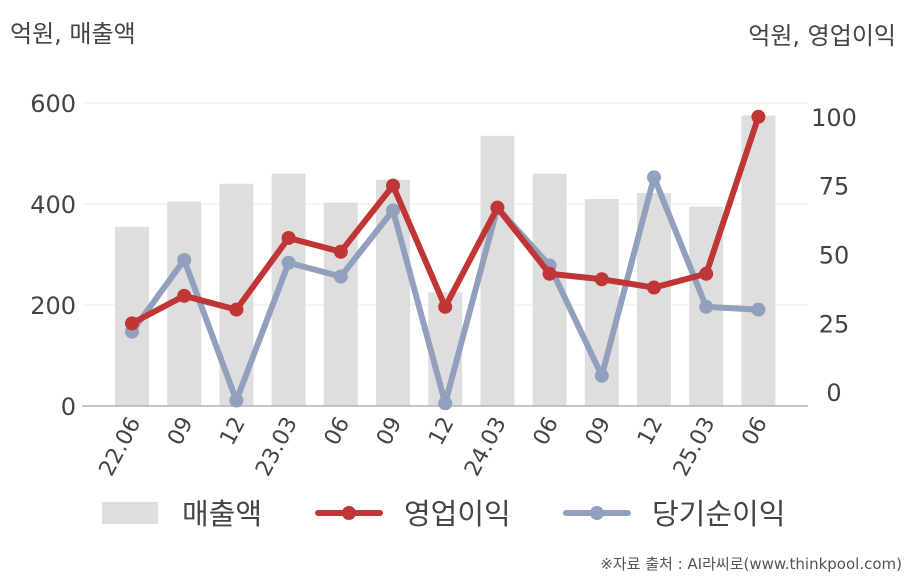 The image size is (908, 580). Describe the element at coordinates (68, 407) in the screenshot. I see `y-left-tick-label: 0` at that location.